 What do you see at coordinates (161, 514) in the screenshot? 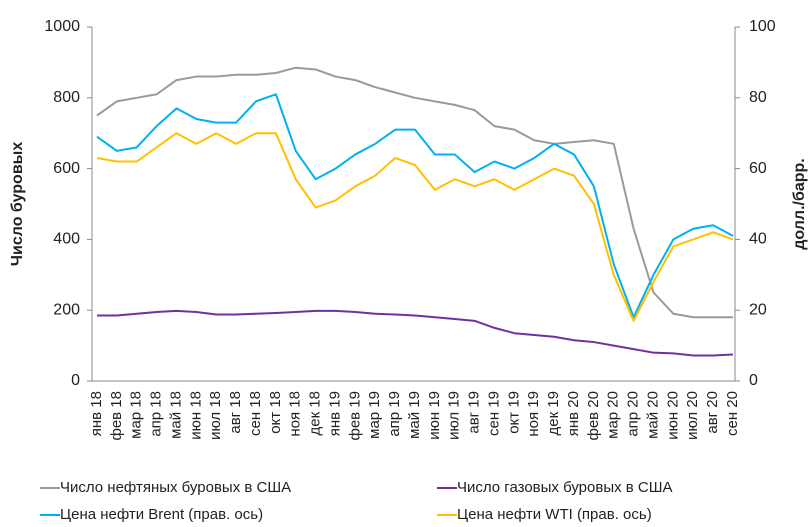
I see `legend-label: Цена нефти Brent (прав. ось)` at bounding box center [161, 514].